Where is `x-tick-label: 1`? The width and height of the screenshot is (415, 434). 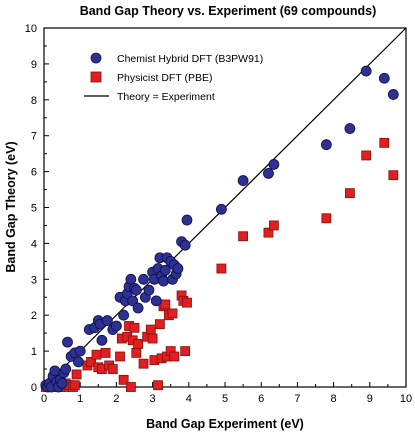
x-tick-label: 1 is located at coordinates (80, 399).